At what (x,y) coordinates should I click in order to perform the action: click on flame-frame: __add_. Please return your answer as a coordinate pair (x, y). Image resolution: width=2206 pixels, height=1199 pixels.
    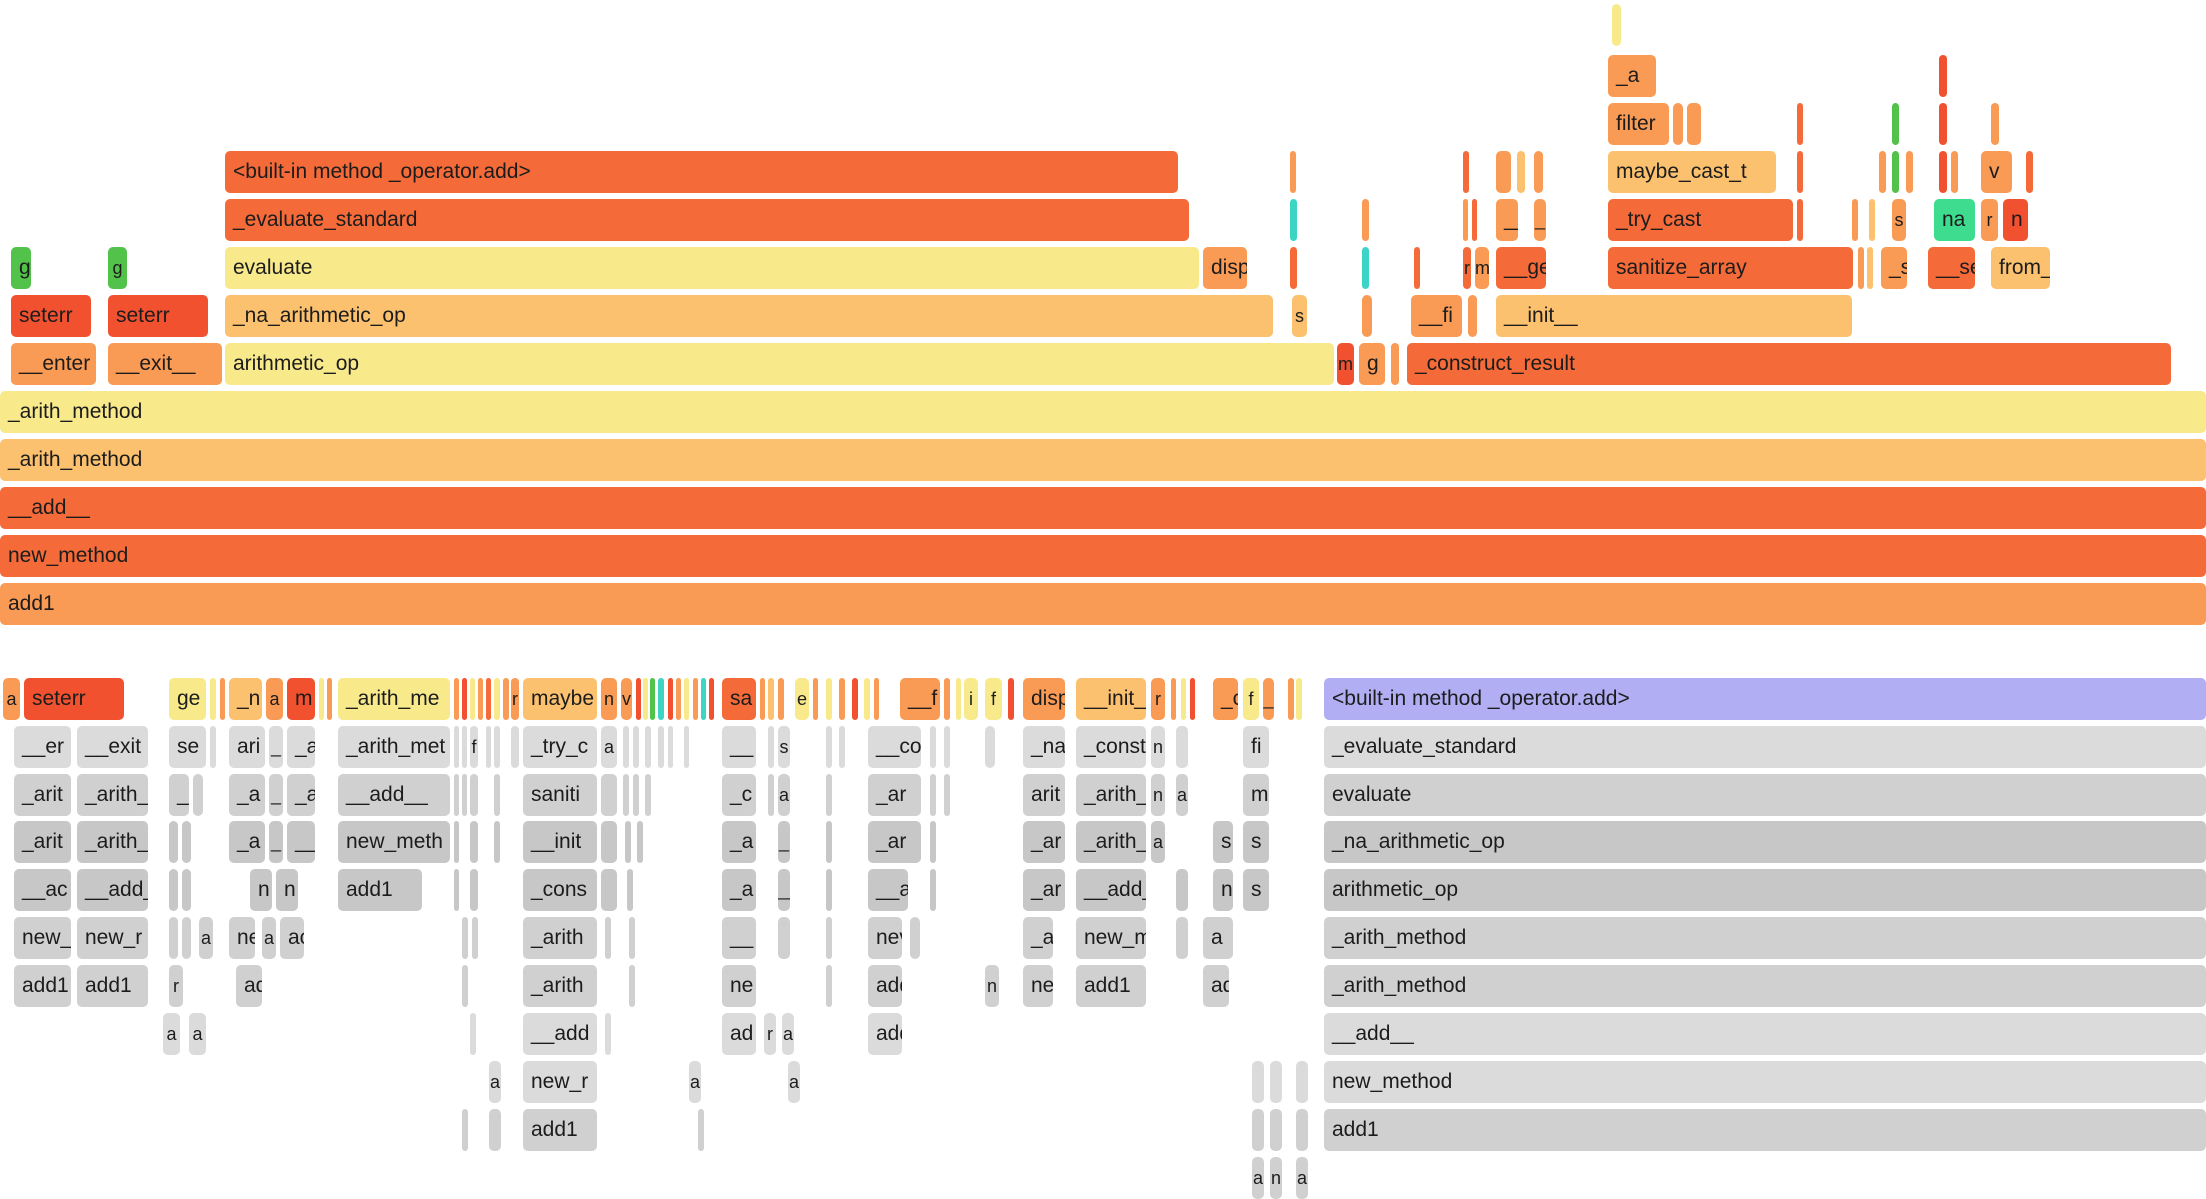
    Looking at the image, I should click on (1111, 890).